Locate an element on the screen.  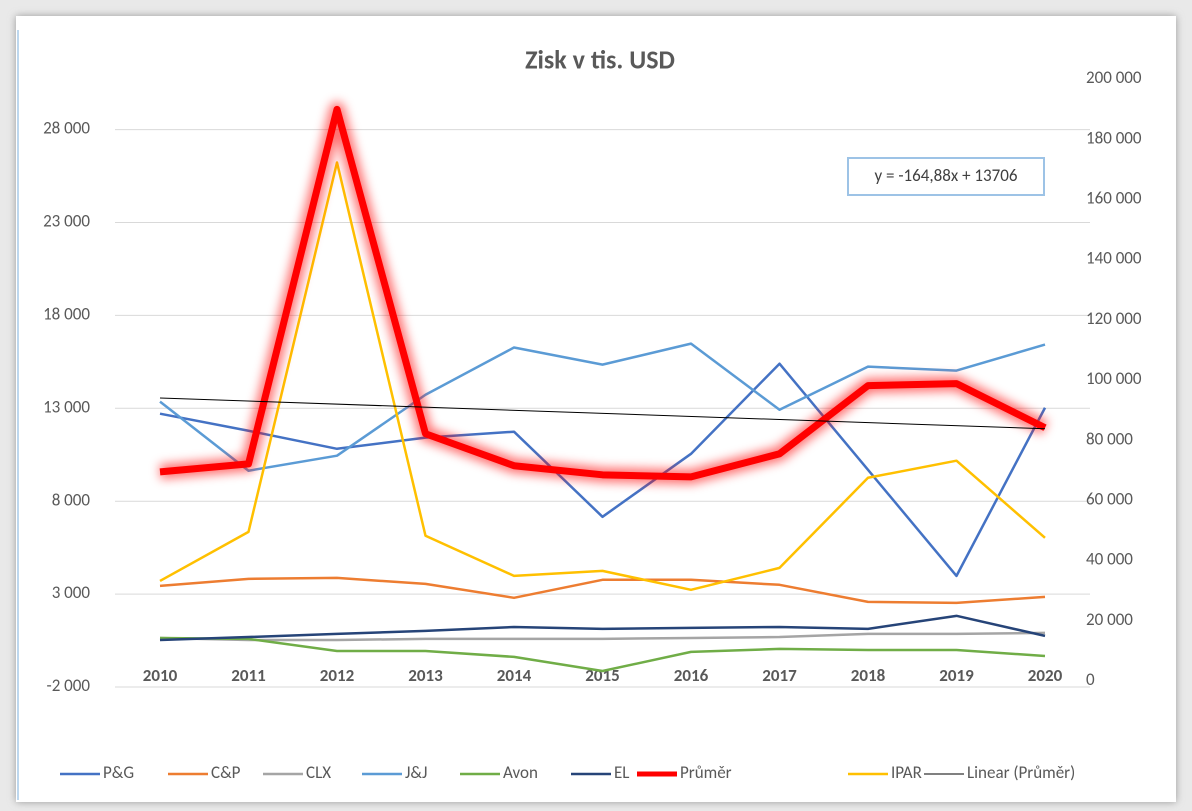
x-tick-label: 2016 is located at coordinates (691, 675).